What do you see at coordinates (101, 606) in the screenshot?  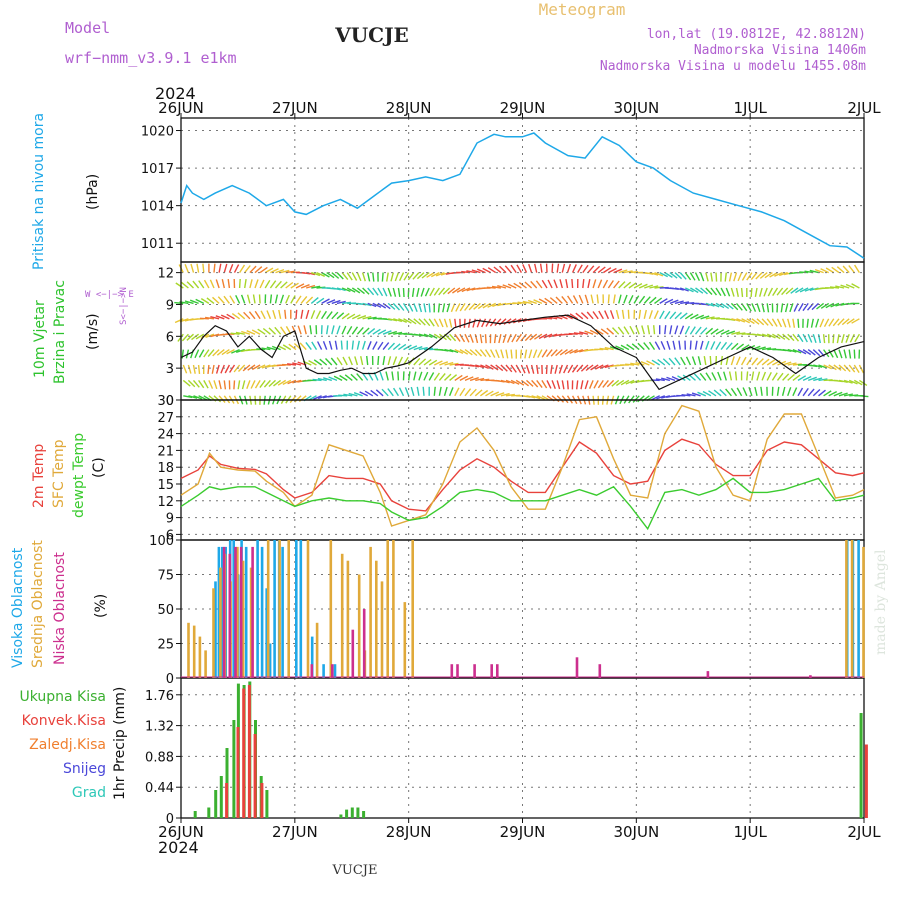 I see `cloud-unit: (%)` at bounding box center [101, 606].